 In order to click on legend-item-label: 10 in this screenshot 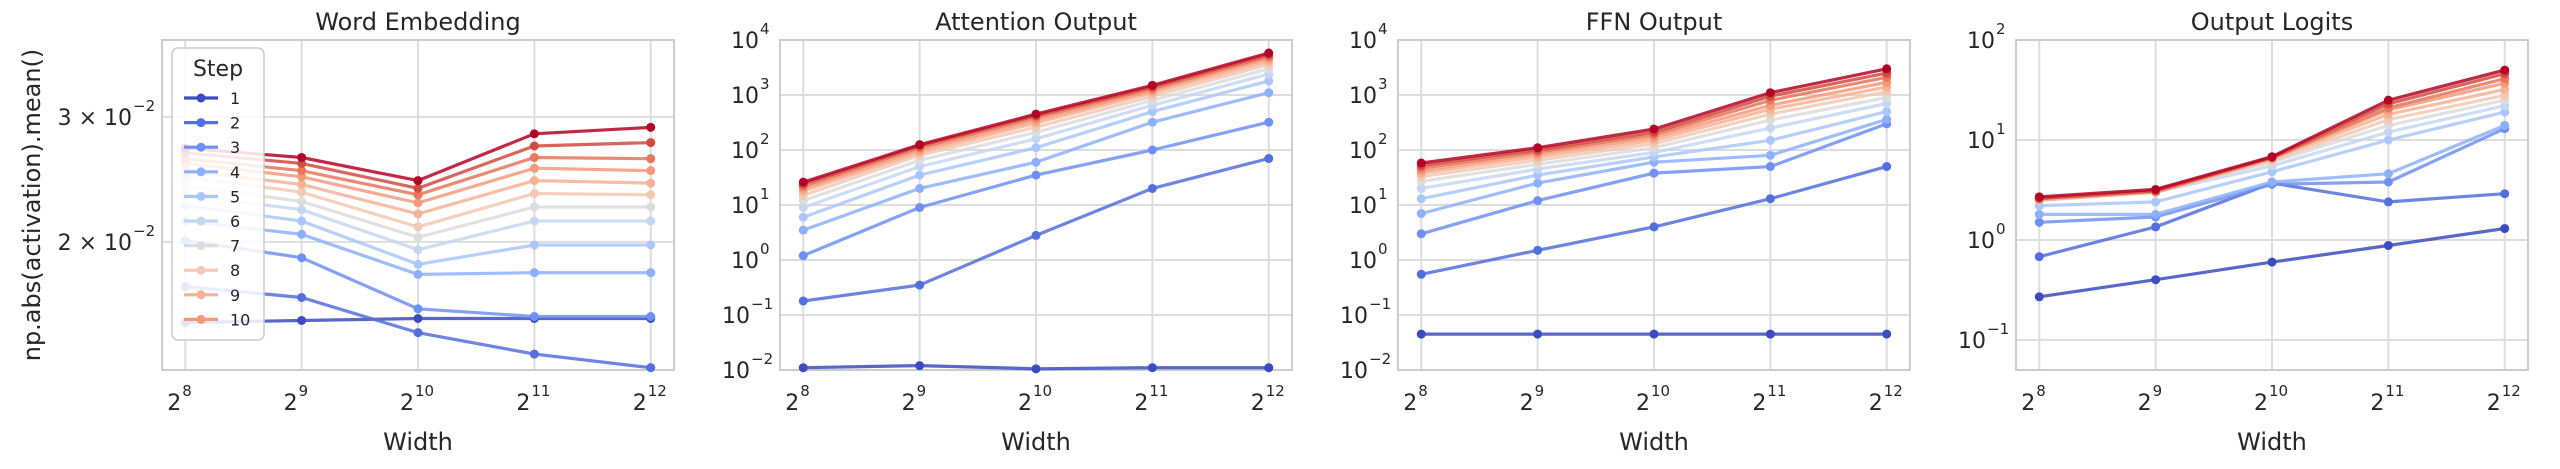, I will do `click(240, 319)`.